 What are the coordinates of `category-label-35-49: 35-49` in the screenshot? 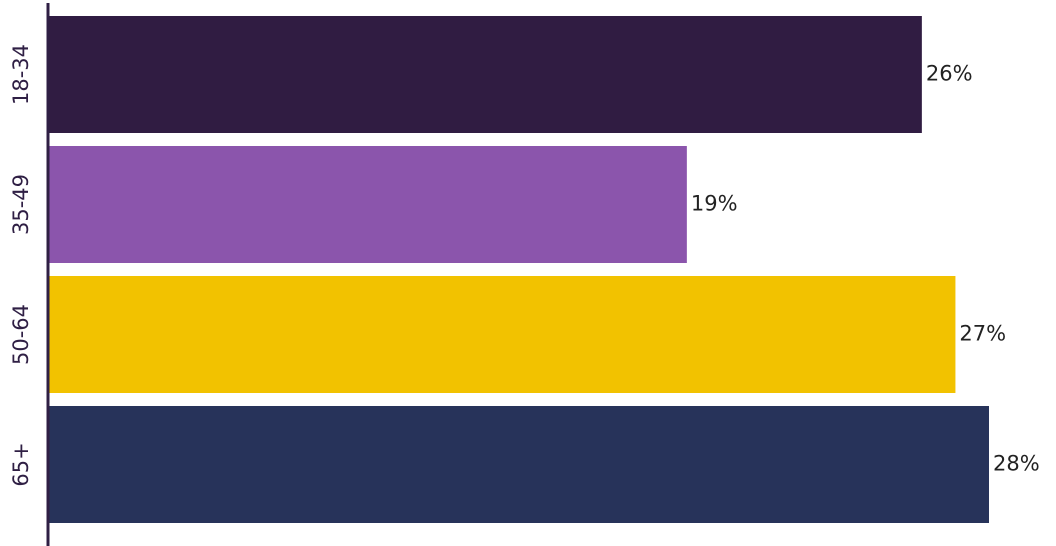 It's located at (21, 204).